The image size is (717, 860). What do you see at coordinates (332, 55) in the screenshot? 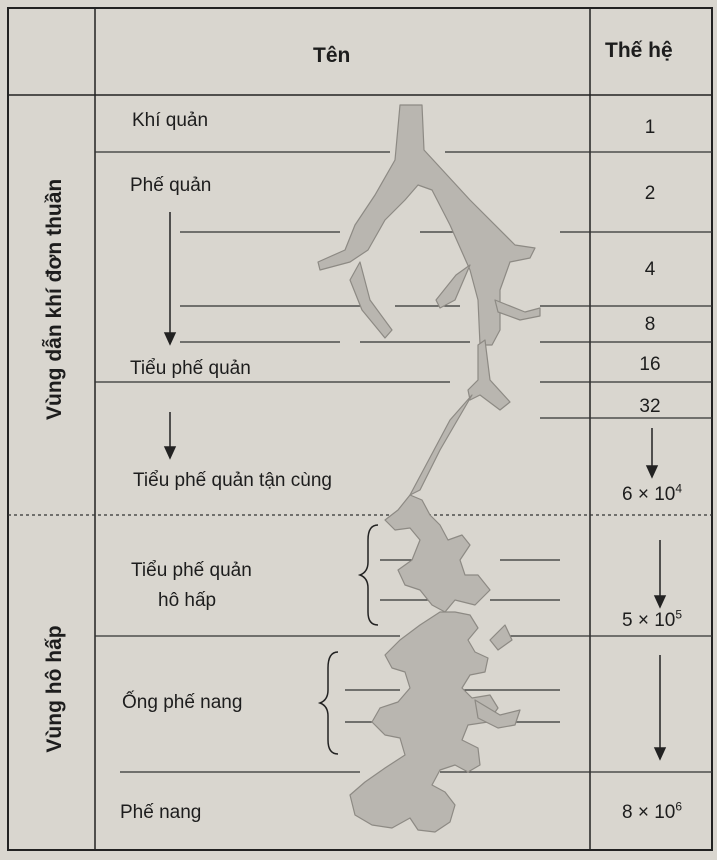
I see `header-name: Tên` at bounding box center [332, 55].